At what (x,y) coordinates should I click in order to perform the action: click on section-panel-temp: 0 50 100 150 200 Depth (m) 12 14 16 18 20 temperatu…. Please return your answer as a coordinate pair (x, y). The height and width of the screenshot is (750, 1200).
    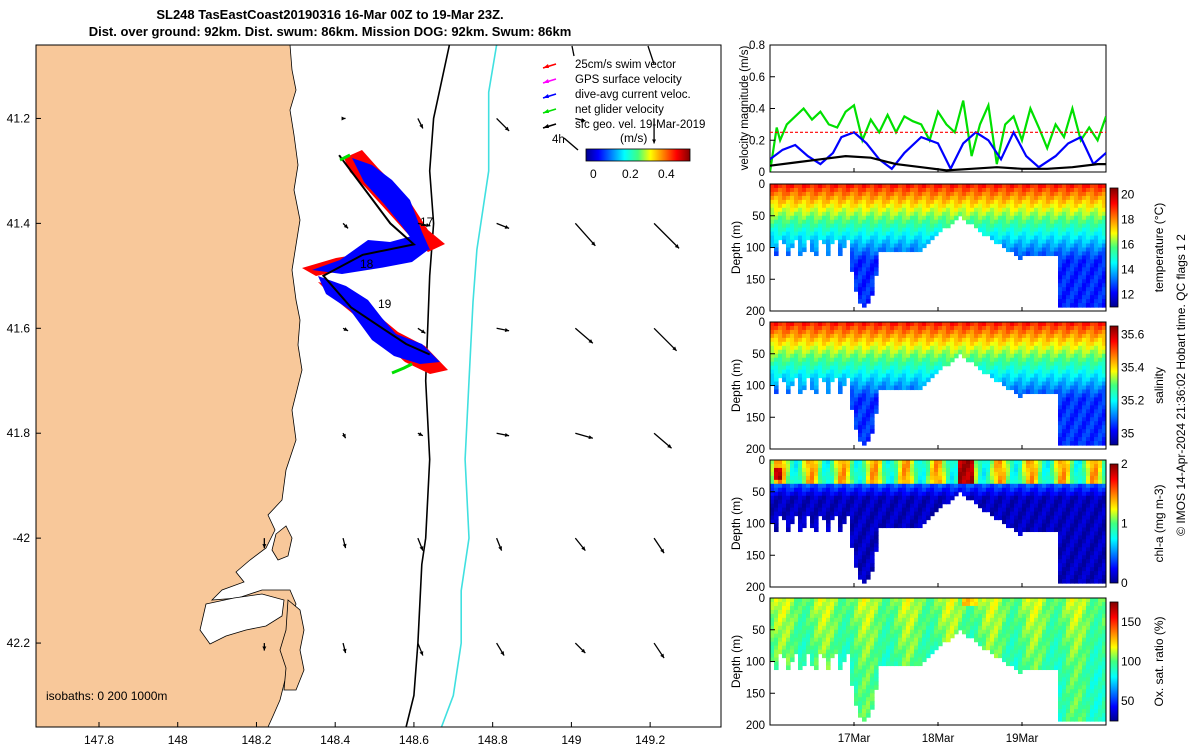
    Looking at the image, I should click on (947, 248).